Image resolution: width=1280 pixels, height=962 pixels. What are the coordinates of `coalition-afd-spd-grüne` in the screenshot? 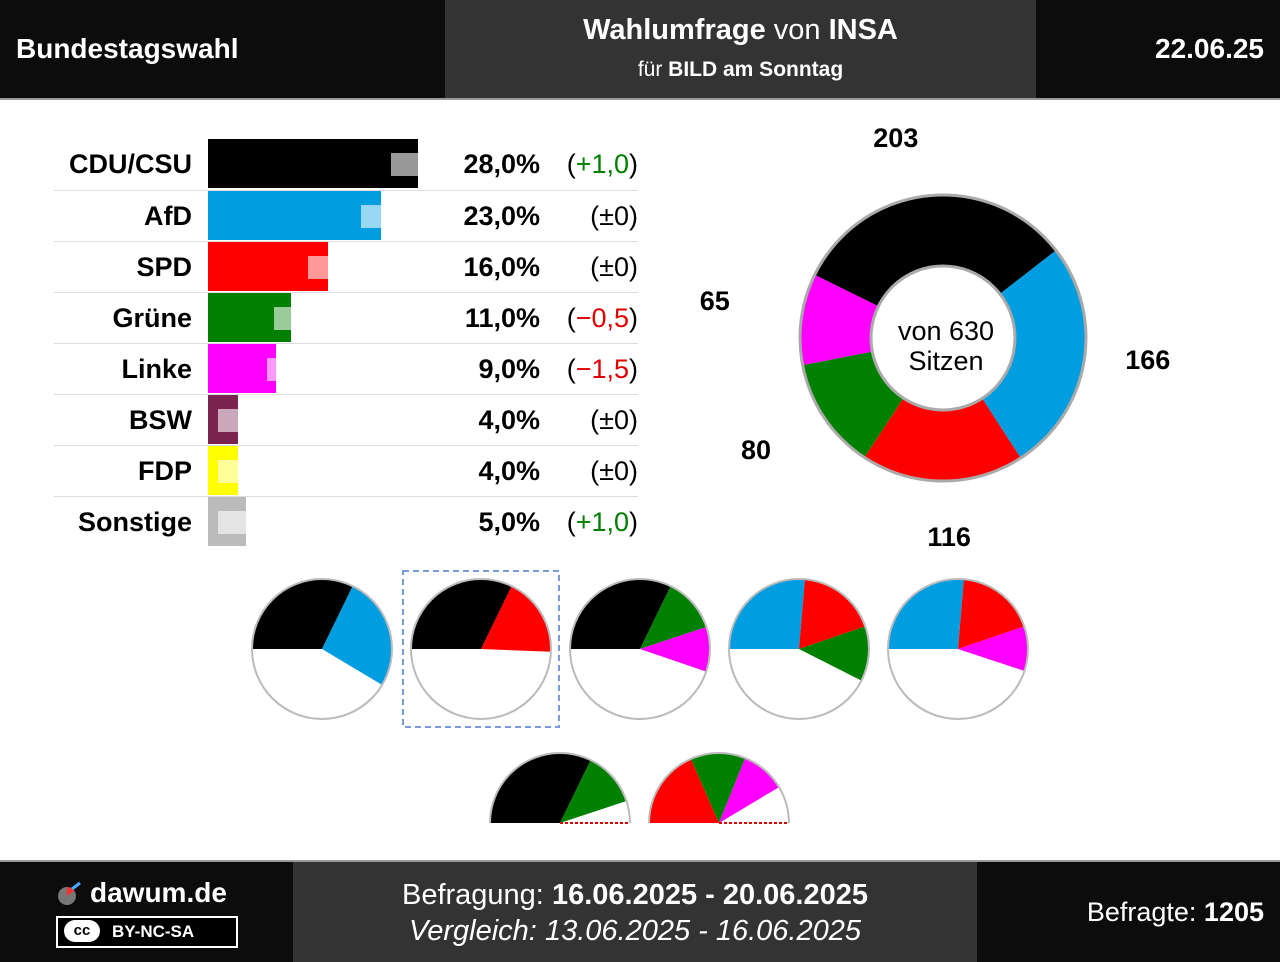 It's located at (799, 649).